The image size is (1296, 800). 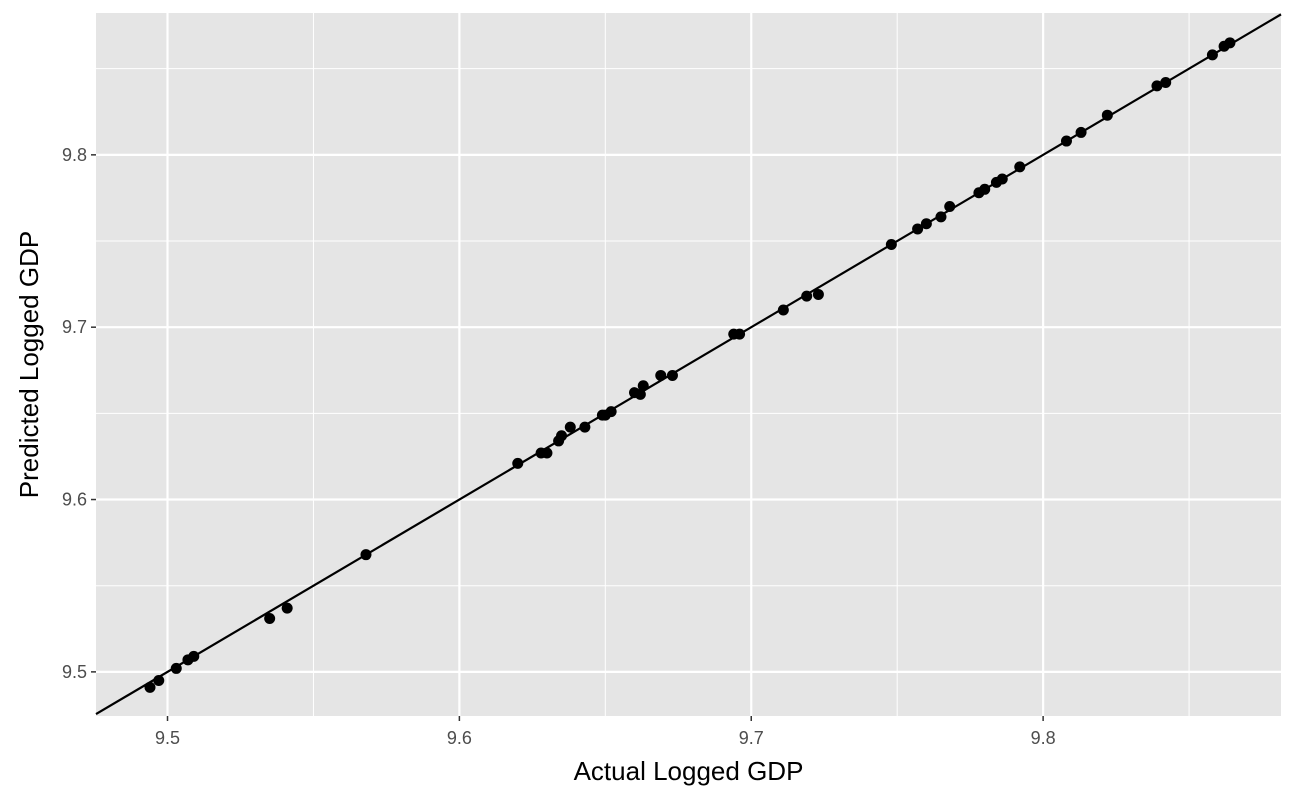 I want to click on x-tick-label: 9.5, so click(x=167, y=738).